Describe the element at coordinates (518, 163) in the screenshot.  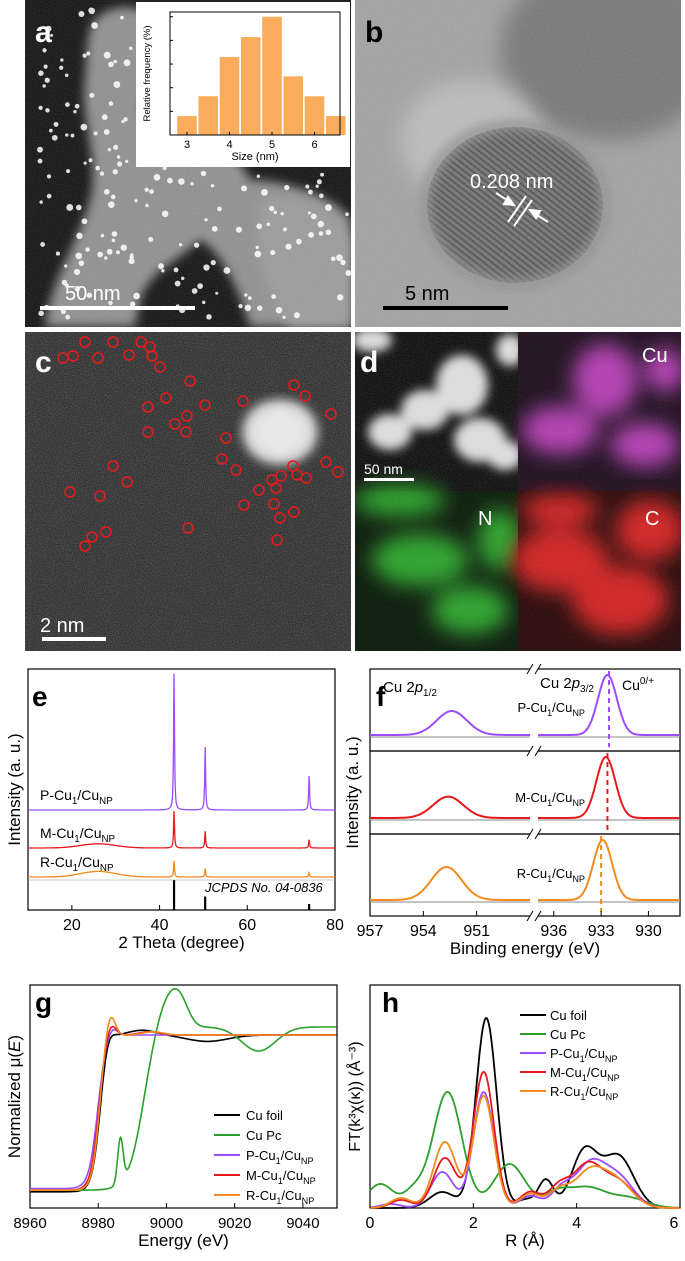
I see `panel-b-hrtem-image: b 0.208 nm 5 nm` at that location.